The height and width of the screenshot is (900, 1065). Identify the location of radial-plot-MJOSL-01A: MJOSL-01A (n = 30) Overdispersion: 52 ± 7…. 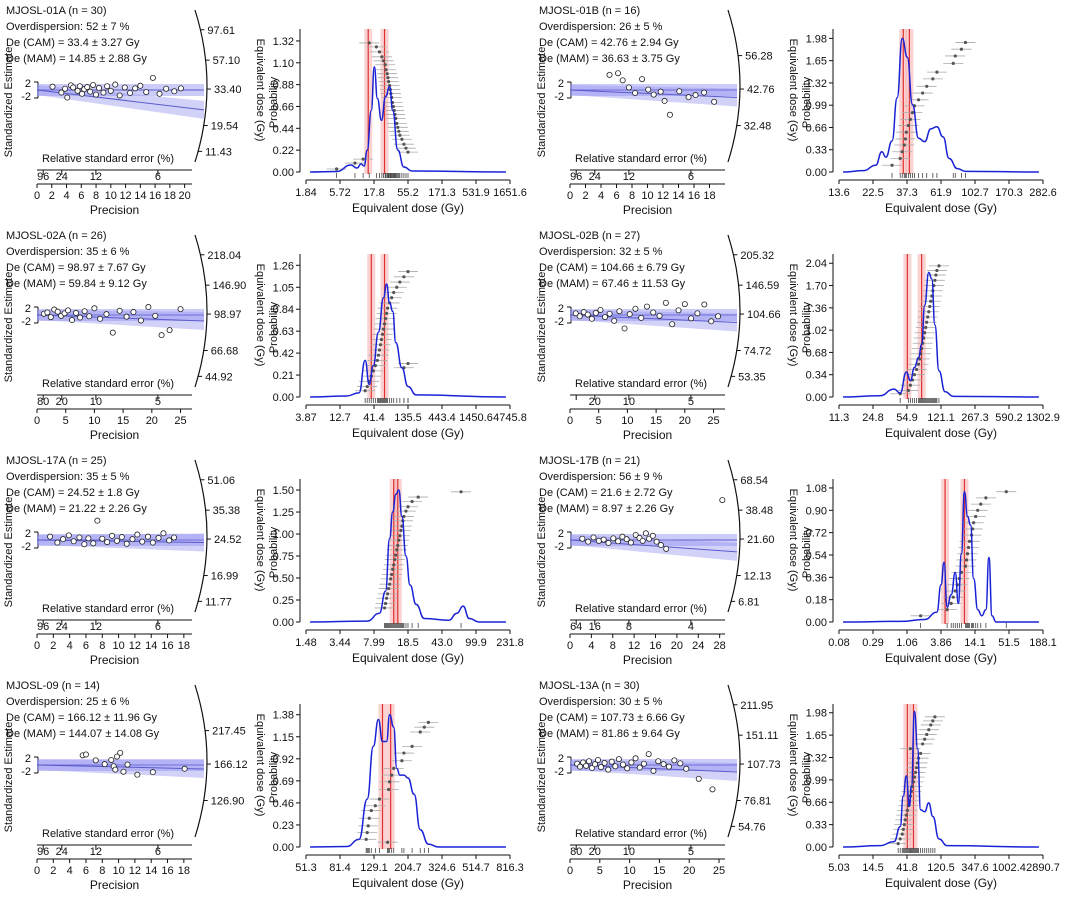
(134, 111).